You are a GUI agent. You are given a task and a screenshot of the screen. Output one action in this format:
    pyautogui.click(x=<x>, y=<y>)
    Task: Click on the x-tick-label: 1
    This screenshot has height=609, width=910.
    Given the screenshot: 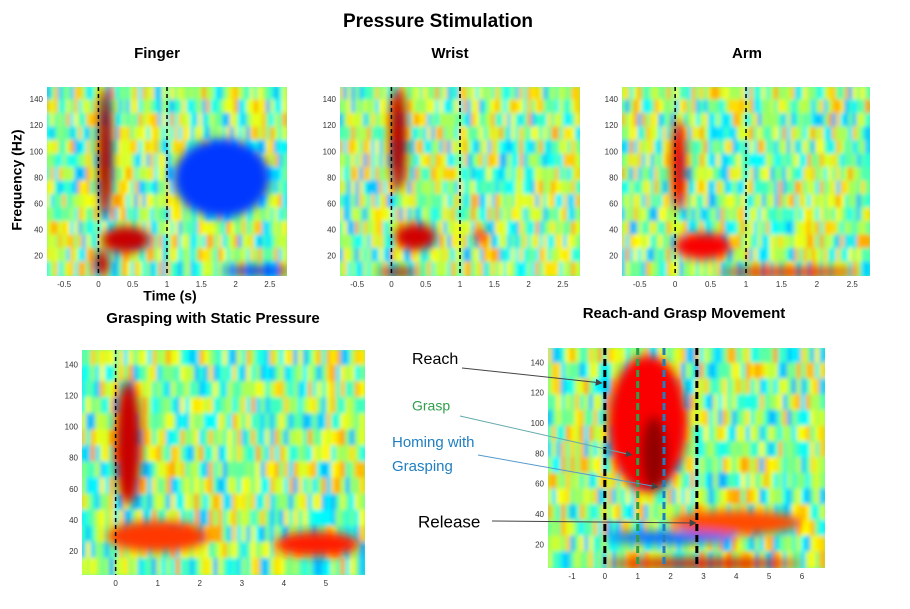 What is the action you would take?
    pyautogui.click(x=157, y=583)
    